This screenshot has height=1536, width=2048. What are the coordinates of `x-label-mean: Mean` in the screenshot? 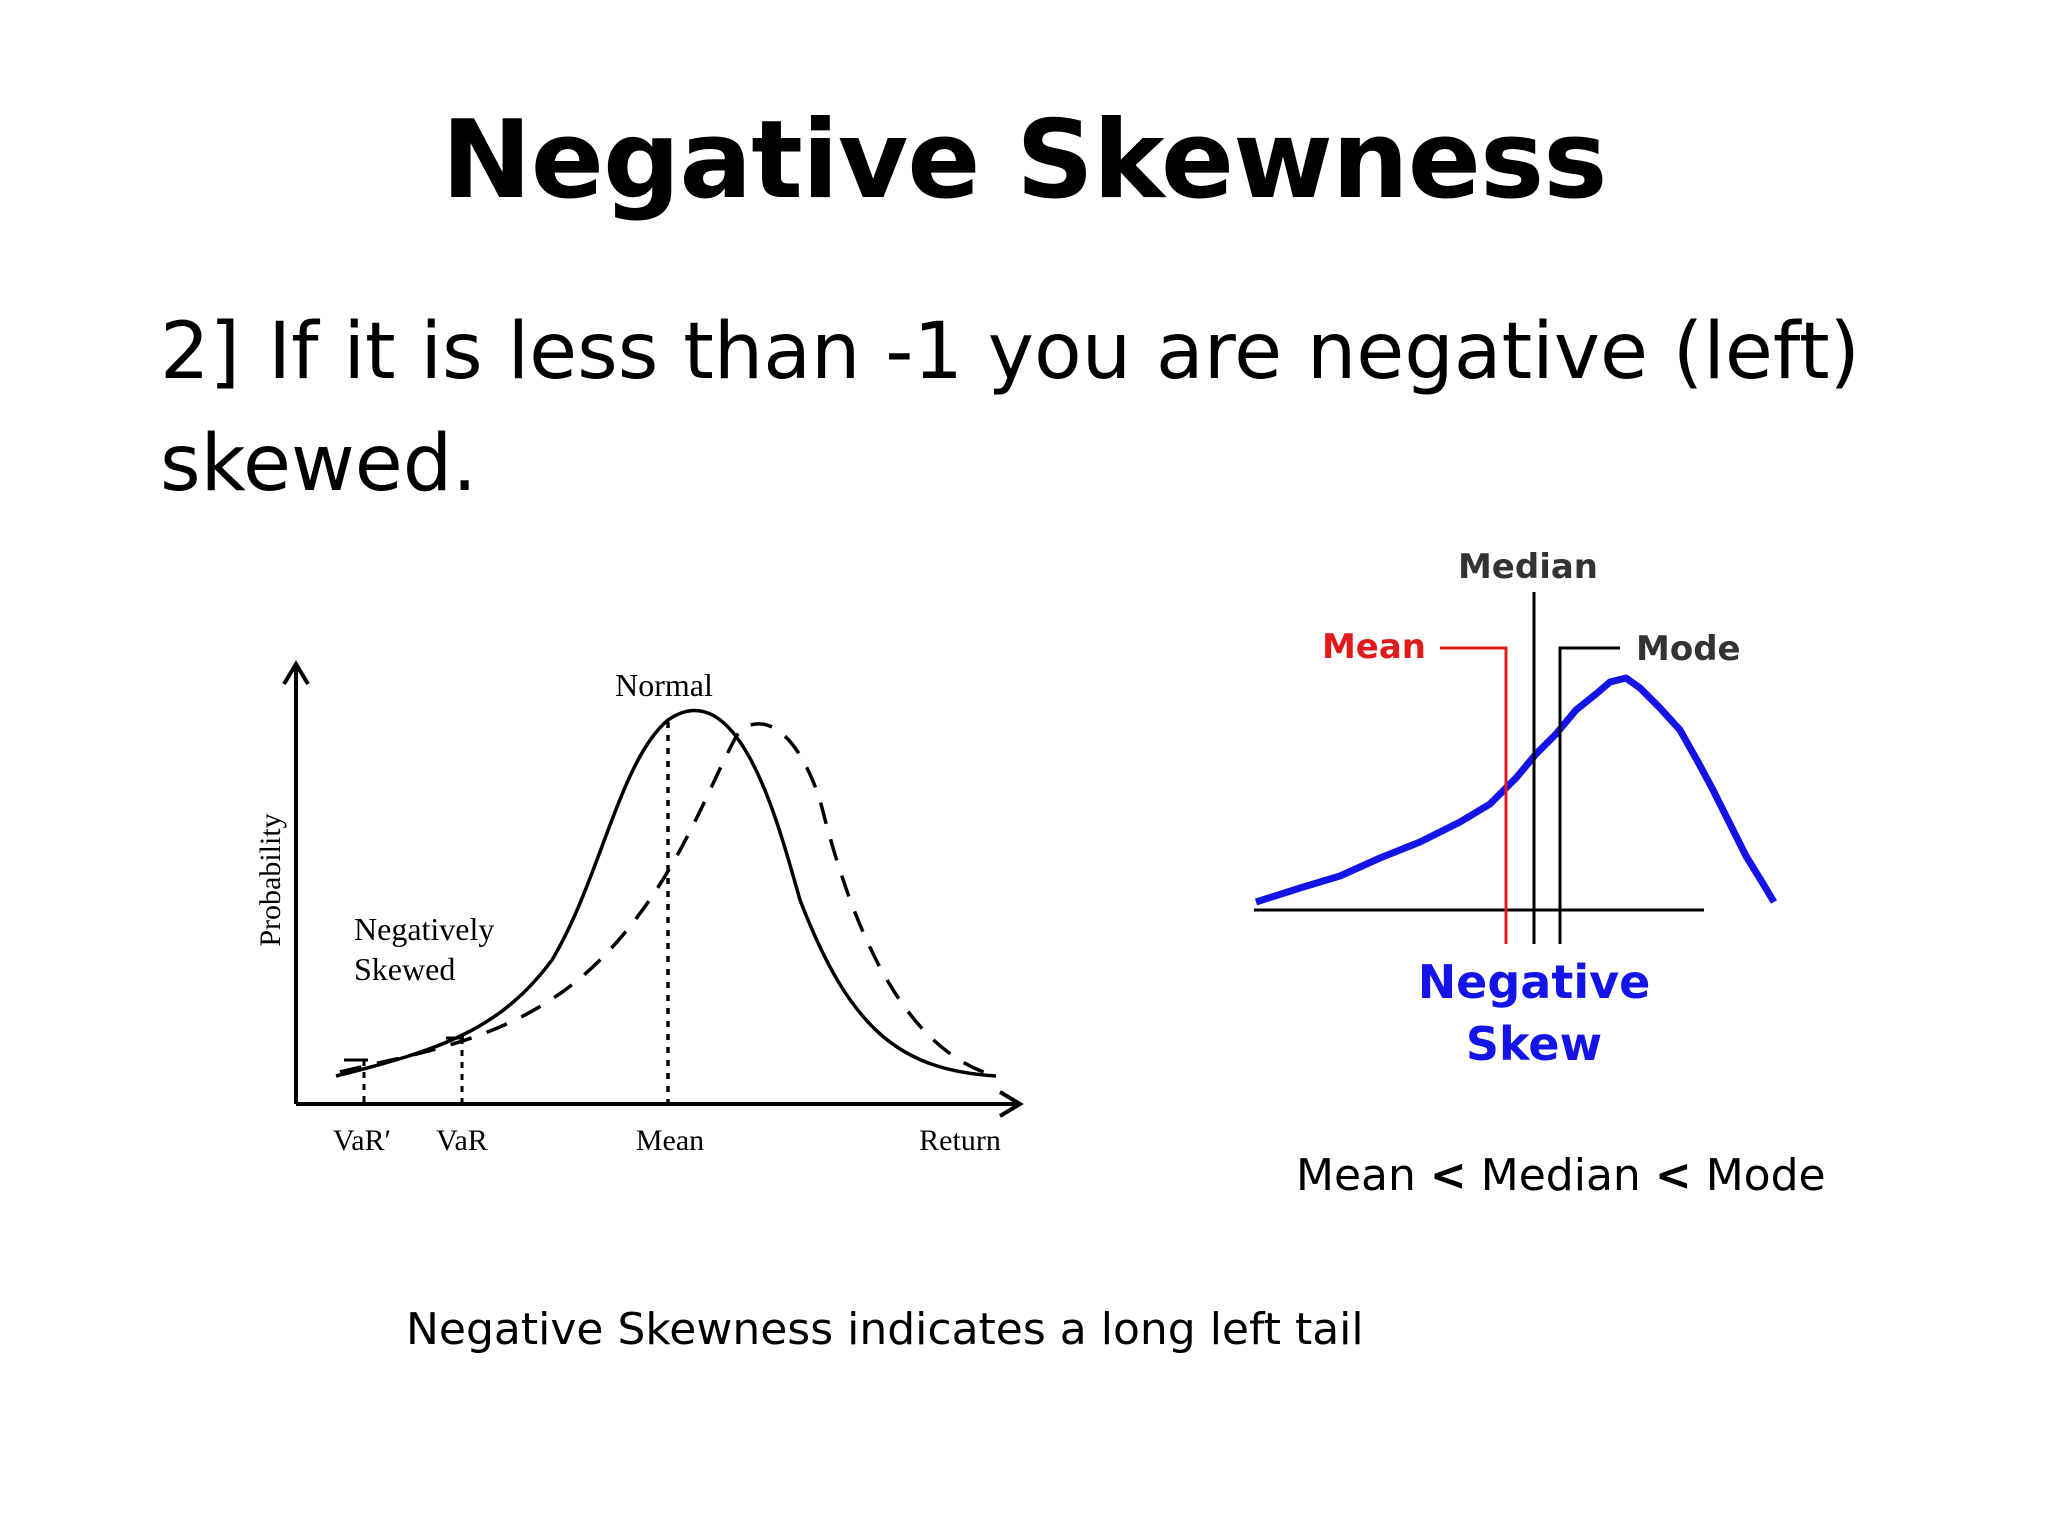 It's located at (670, 1140).